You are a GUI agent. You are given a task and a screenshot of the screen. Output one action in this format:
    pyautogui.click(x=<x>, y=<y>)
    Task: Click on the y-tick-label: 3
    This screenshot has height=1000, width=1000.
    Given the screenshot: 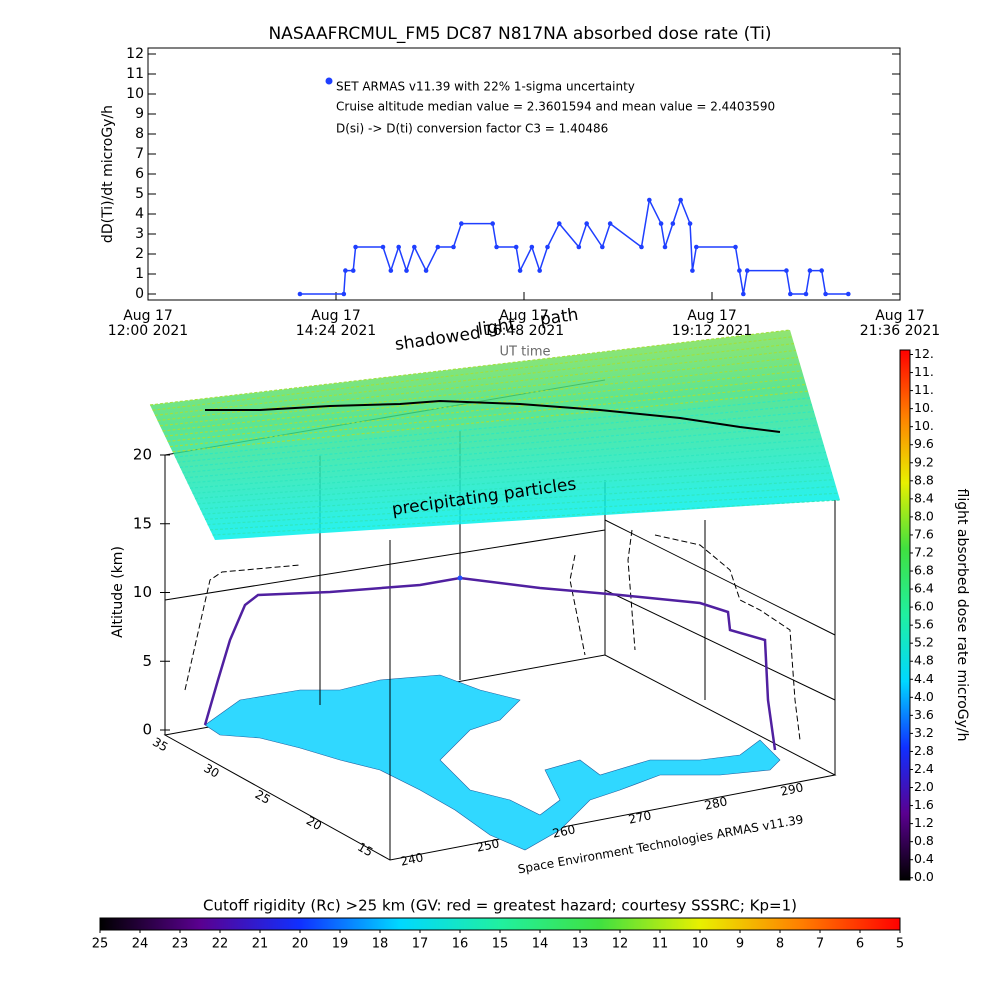 What is the action you would take?
    pyautogui.click(x=139, y=234)
    